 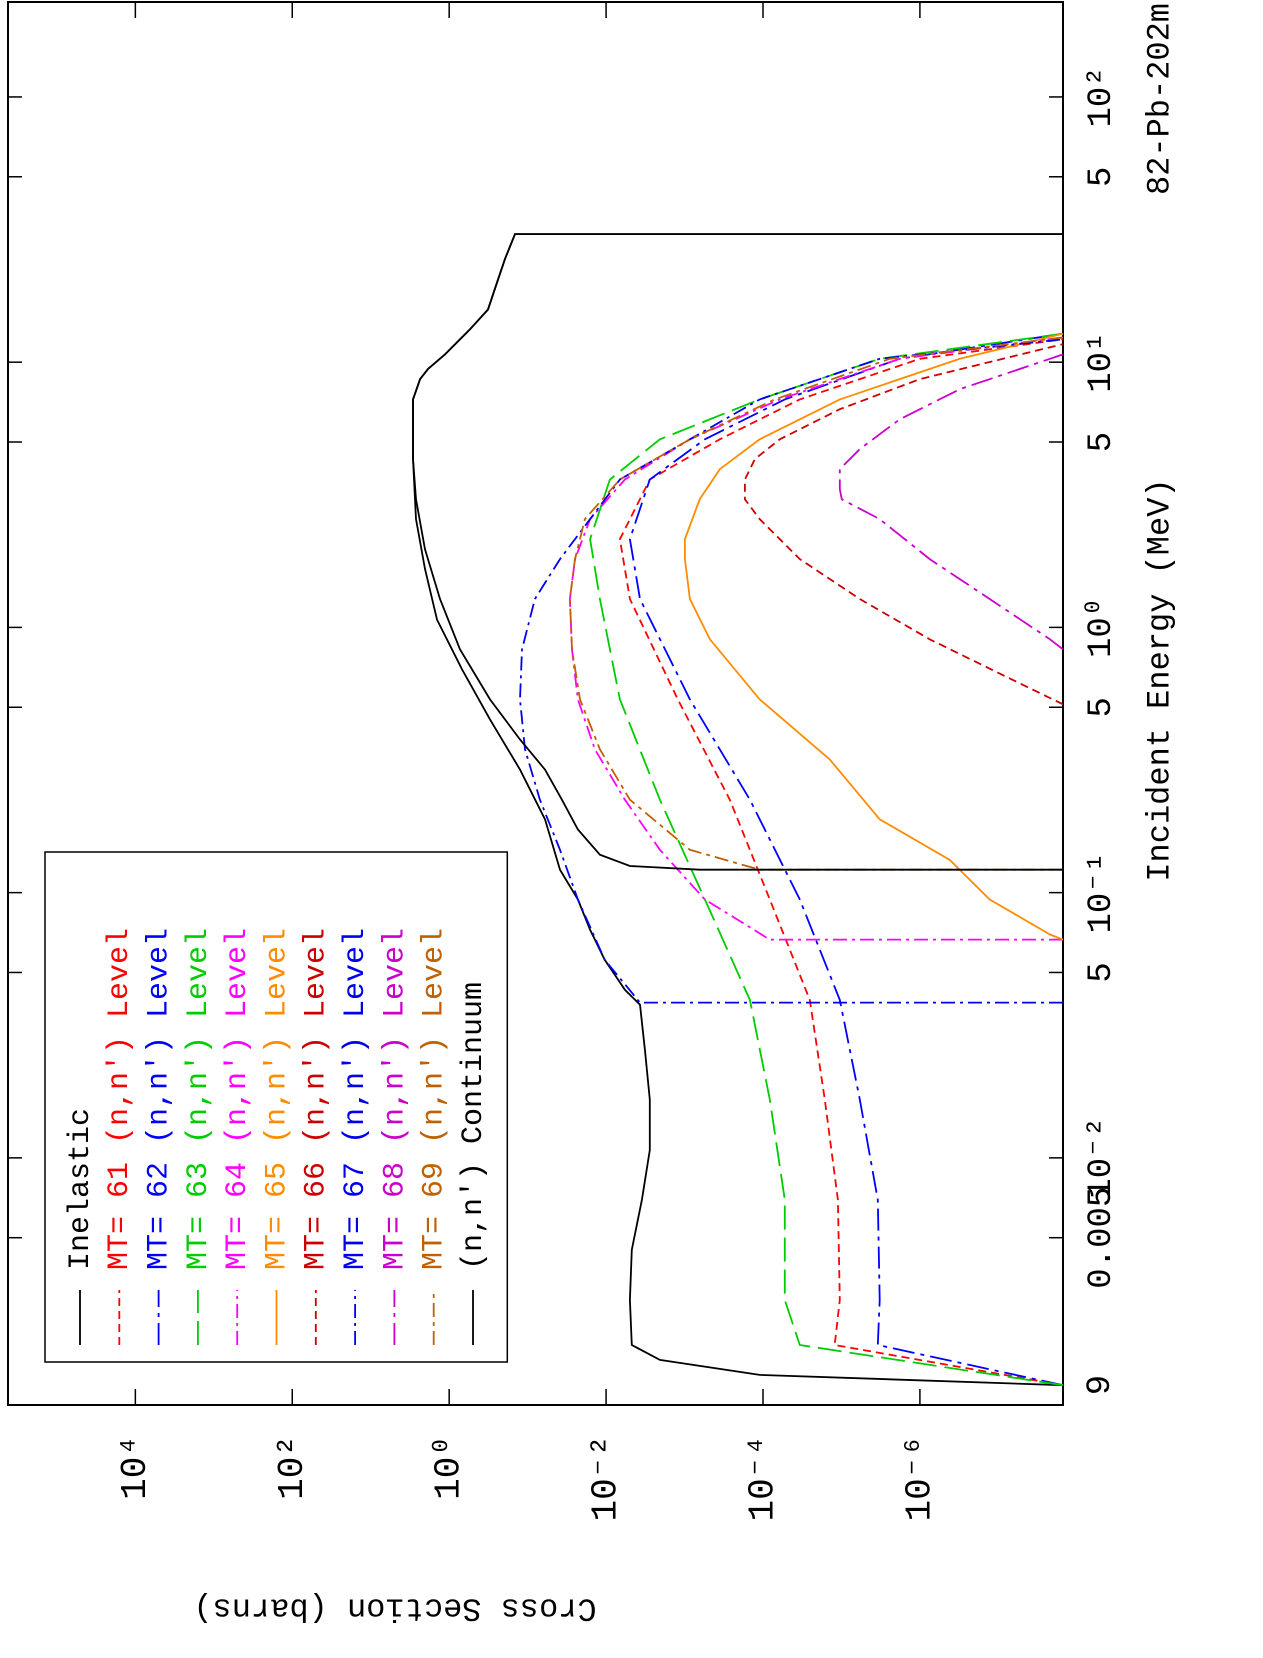 I want to click on legend-label: MT= 68 (n,n') Level, so click(x=395, y=1099).